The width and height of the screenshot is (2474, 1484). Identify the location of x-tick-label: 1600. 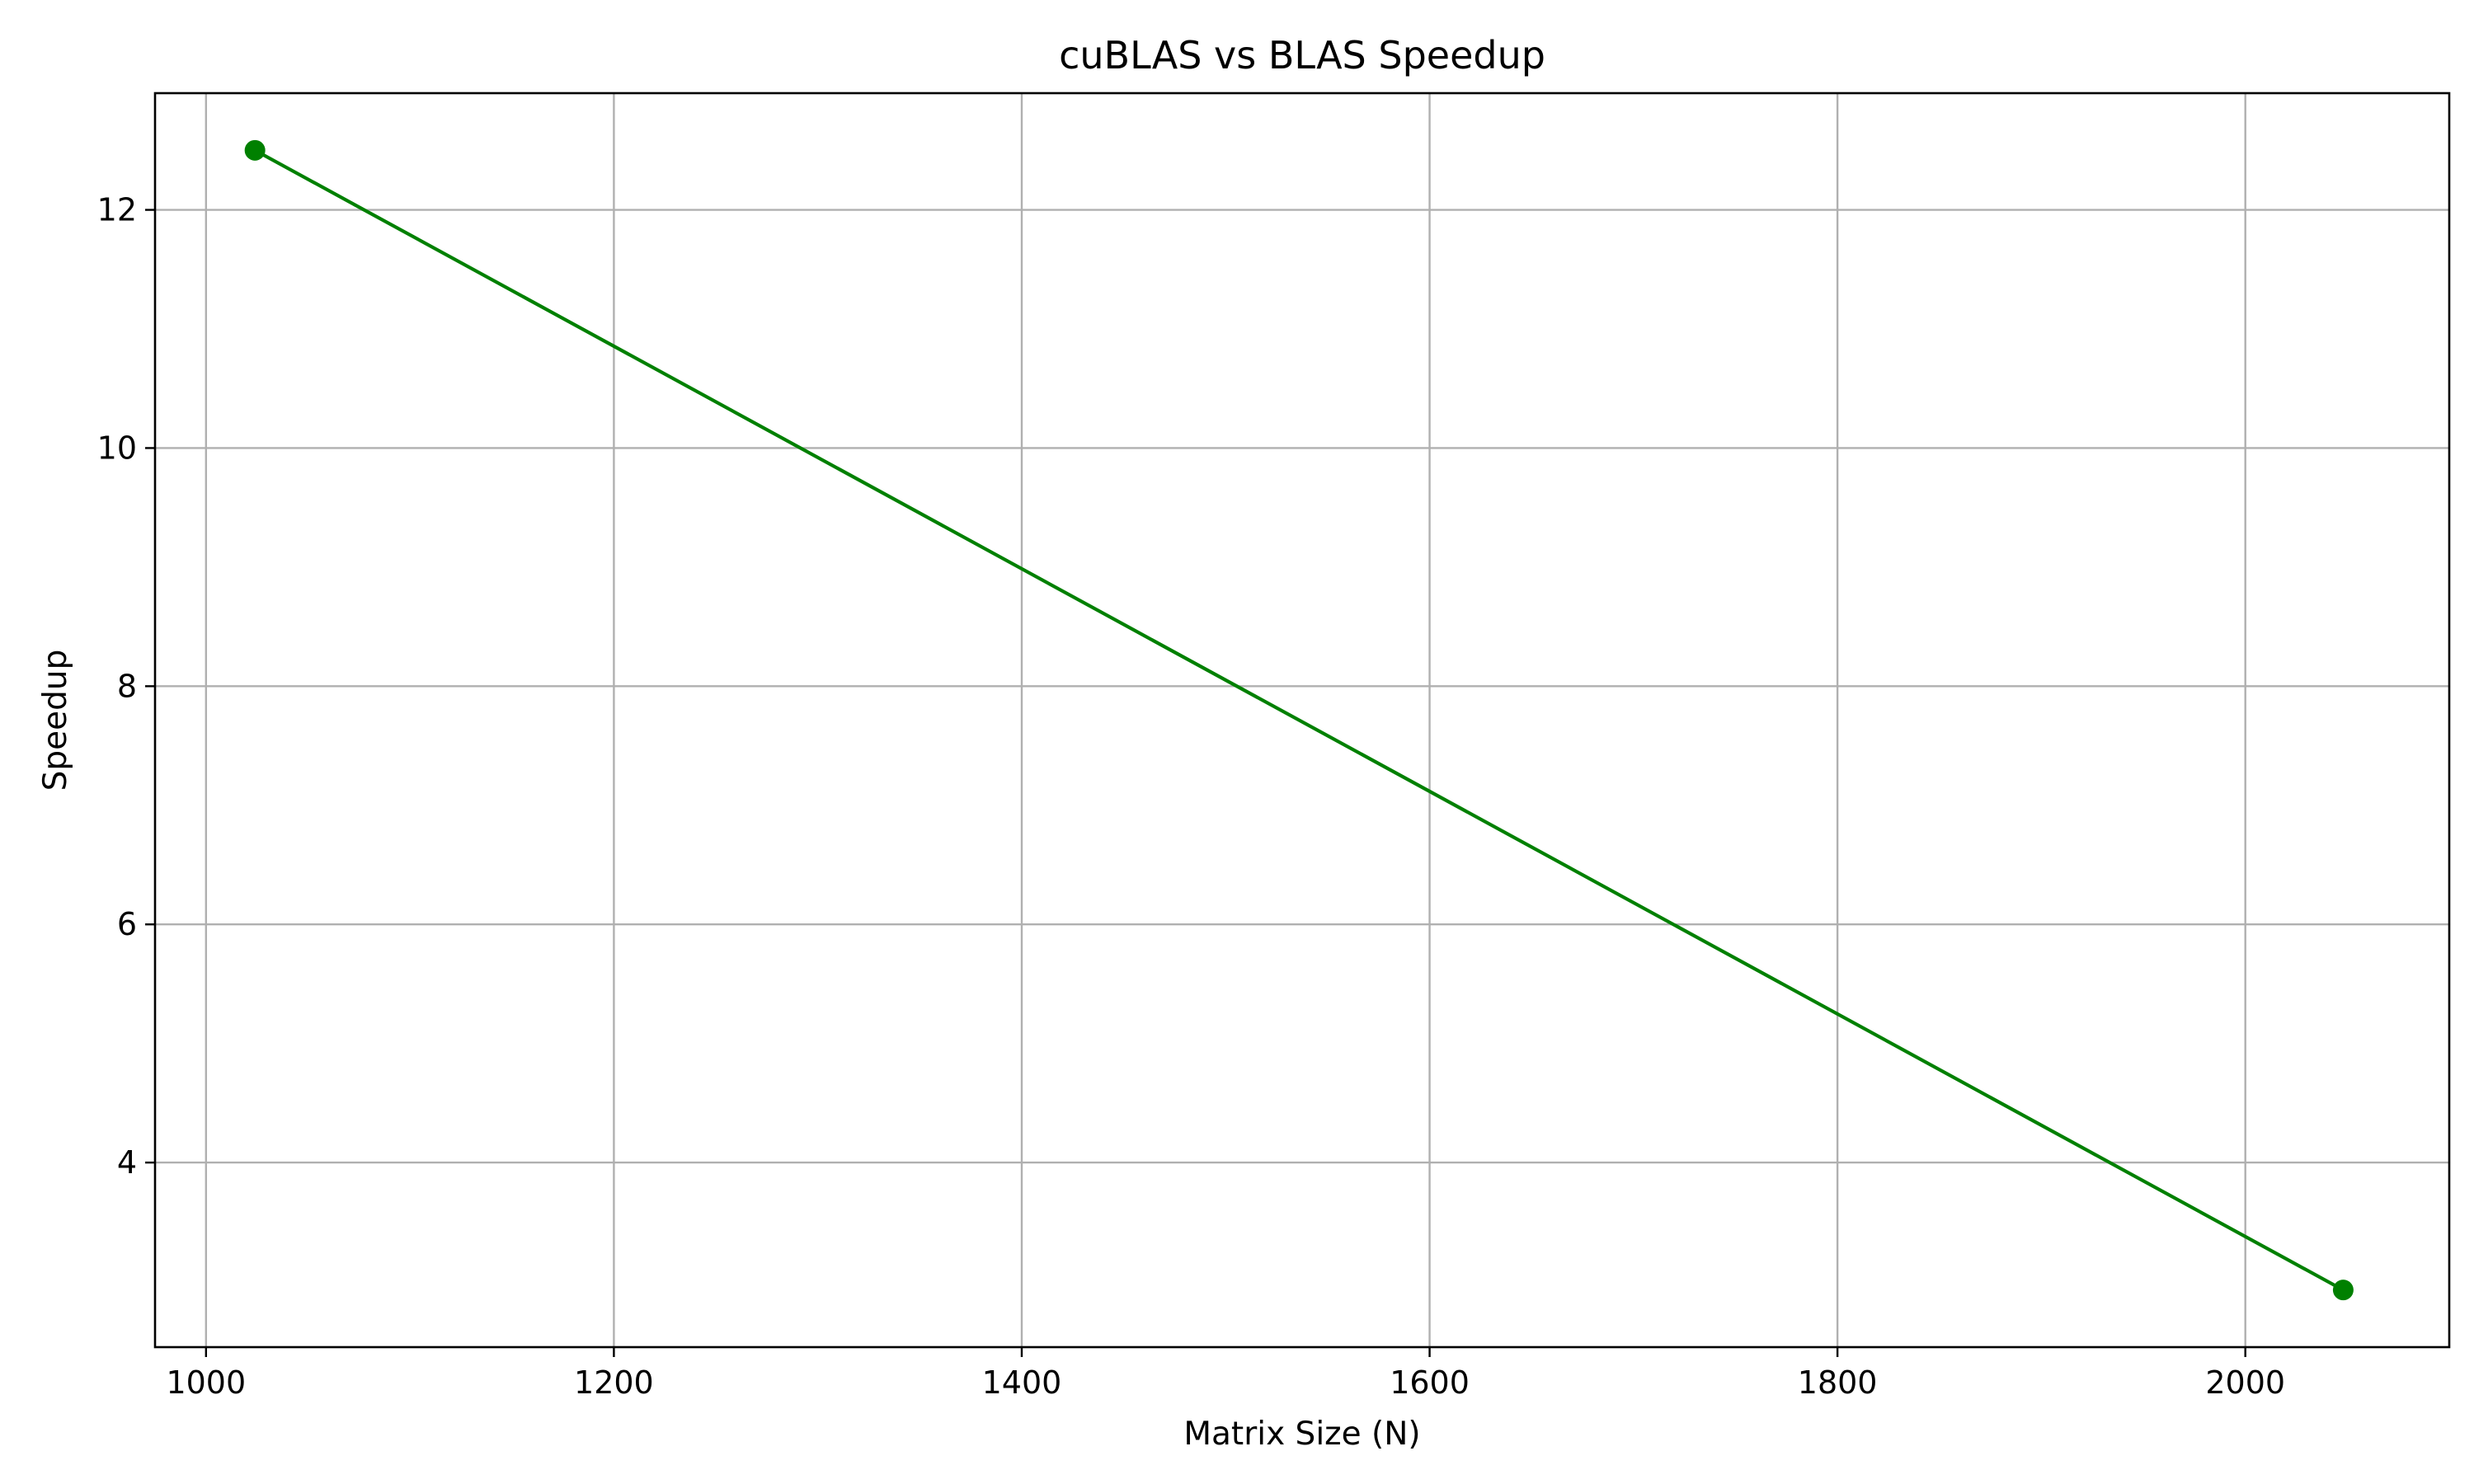
(1430, 1382).